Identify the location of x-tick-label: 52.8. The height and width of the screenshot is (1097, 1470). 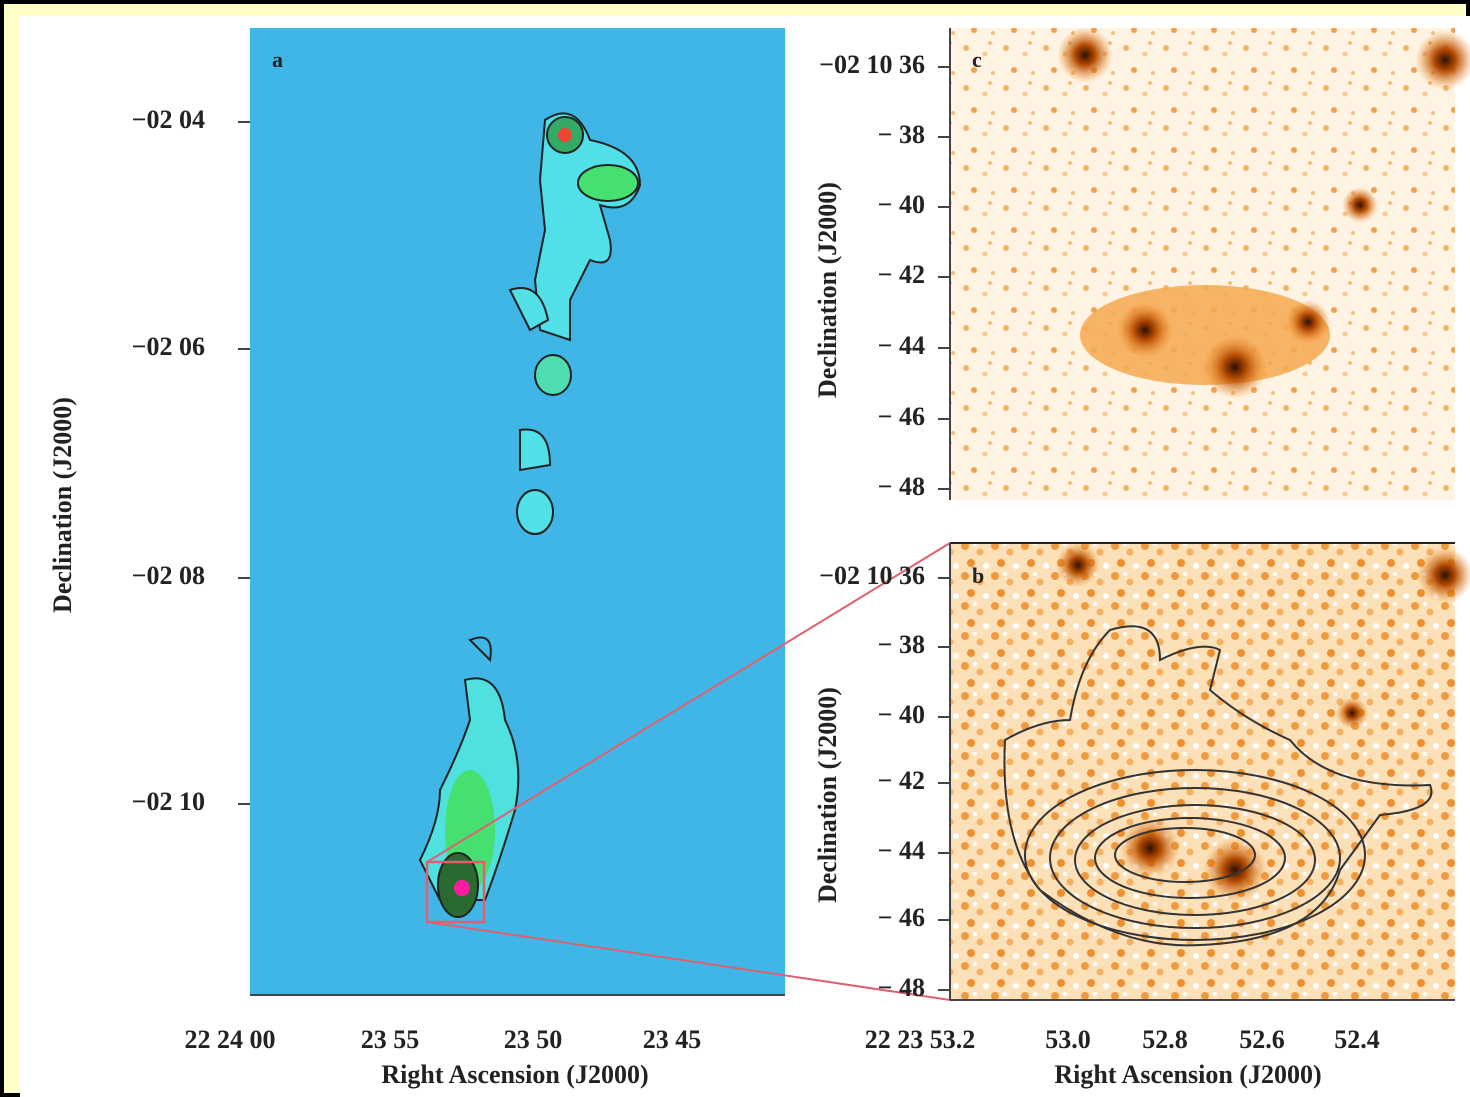
(1165, 1039).